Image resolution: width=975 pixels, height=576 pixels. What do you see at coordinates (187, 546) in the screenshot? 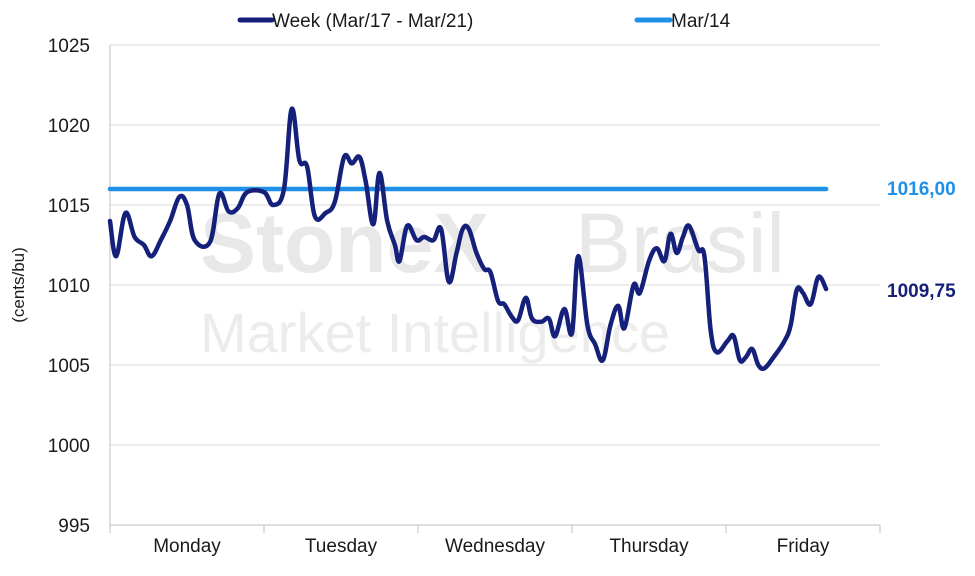
I see `x-tick-label: Monday` at bounding box center [187, 546].